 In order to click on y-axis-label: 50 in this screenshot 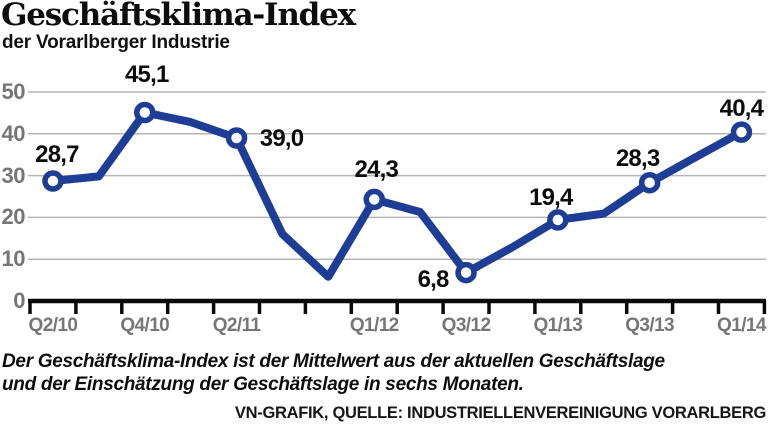, I will do `click(13, 91)`.